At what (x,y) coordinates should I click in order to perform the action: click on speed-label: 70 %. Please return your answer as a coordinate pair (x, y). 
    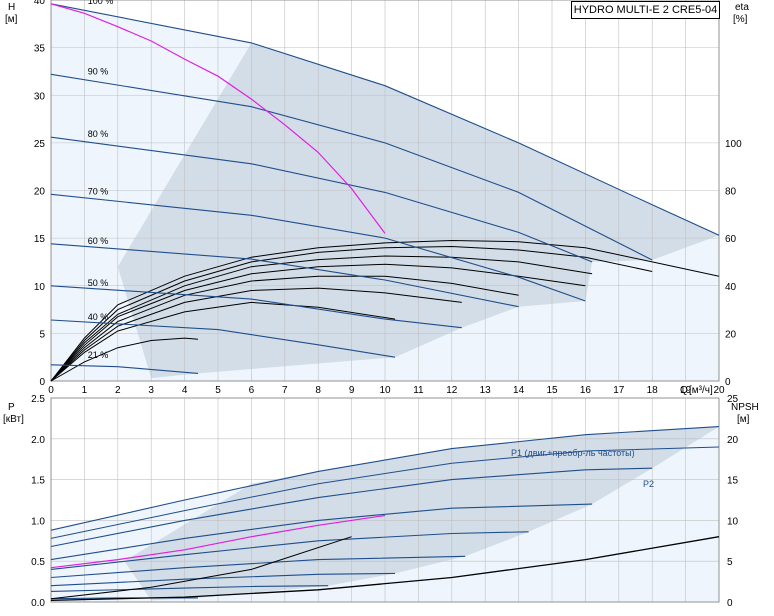
    Looking at the image, I should click on (98, 191).